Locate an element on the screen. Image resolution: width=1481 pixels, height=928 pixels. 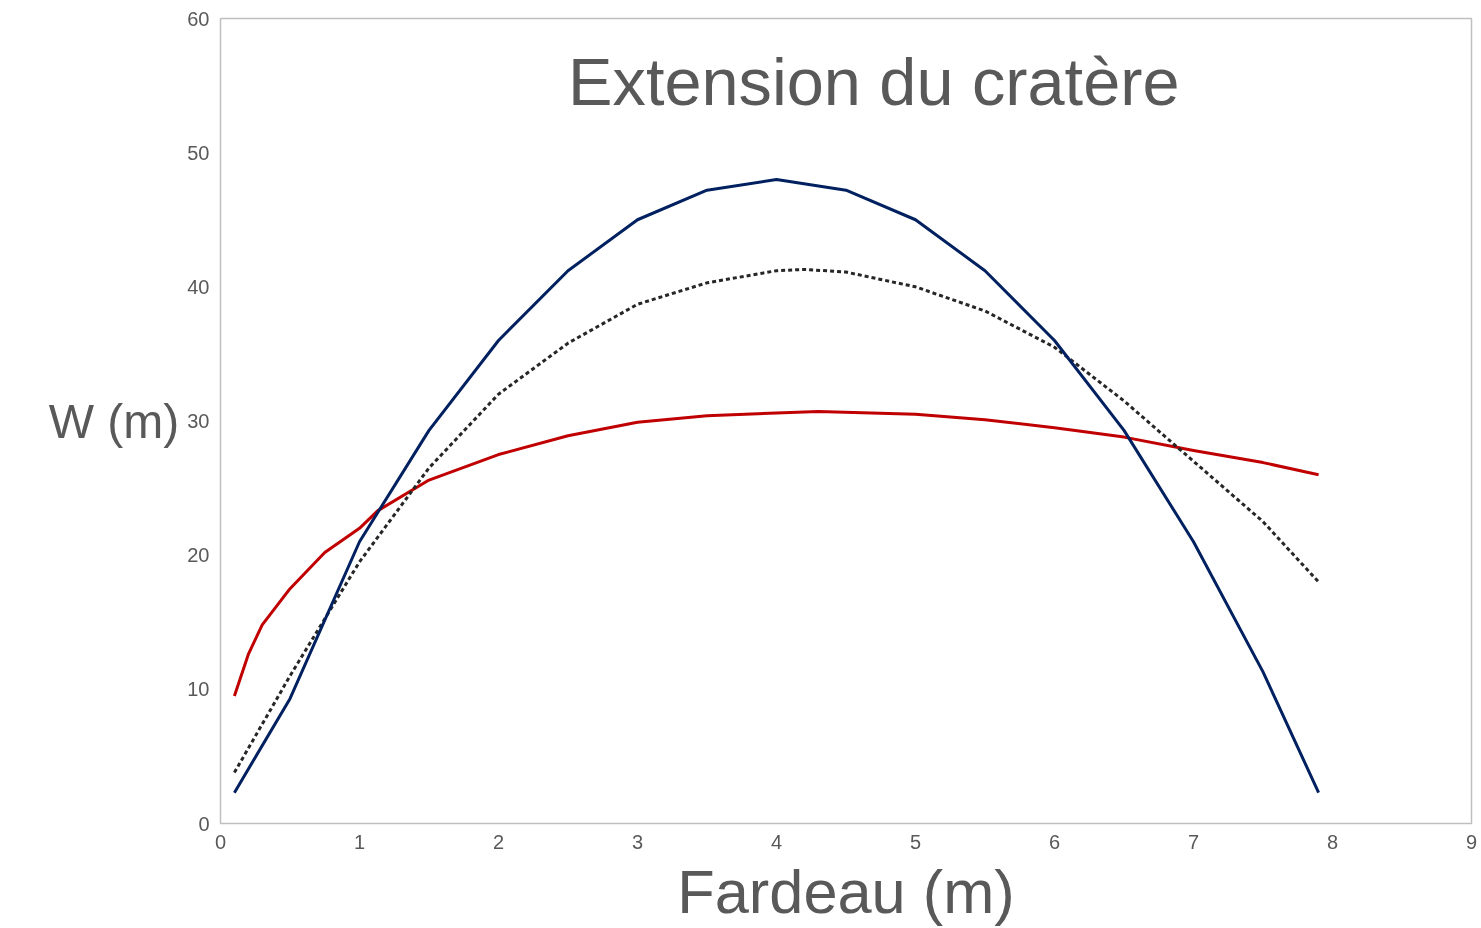
x-tick-label: 3 is located at coordinates (637, 841).